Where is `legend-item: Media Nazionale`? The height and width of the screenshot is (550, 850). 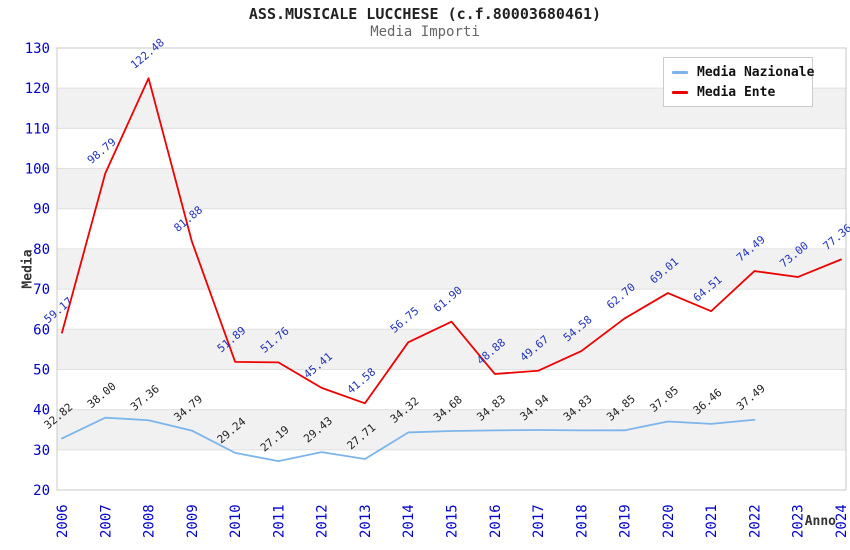
legend-item: Media Nazionale is located at coordinates (743, 72).